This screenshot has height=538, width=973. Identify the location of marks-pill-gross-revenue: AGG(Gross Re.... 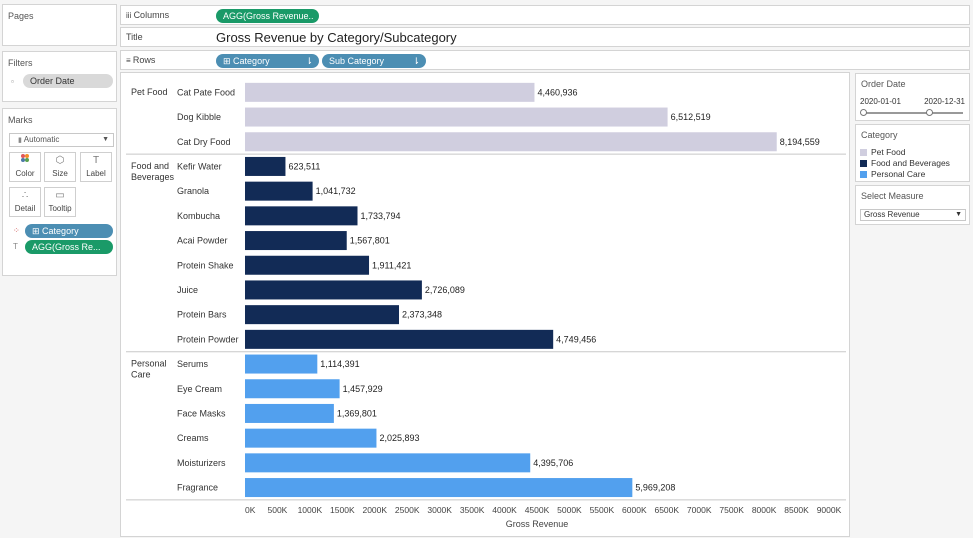
(69, 247).